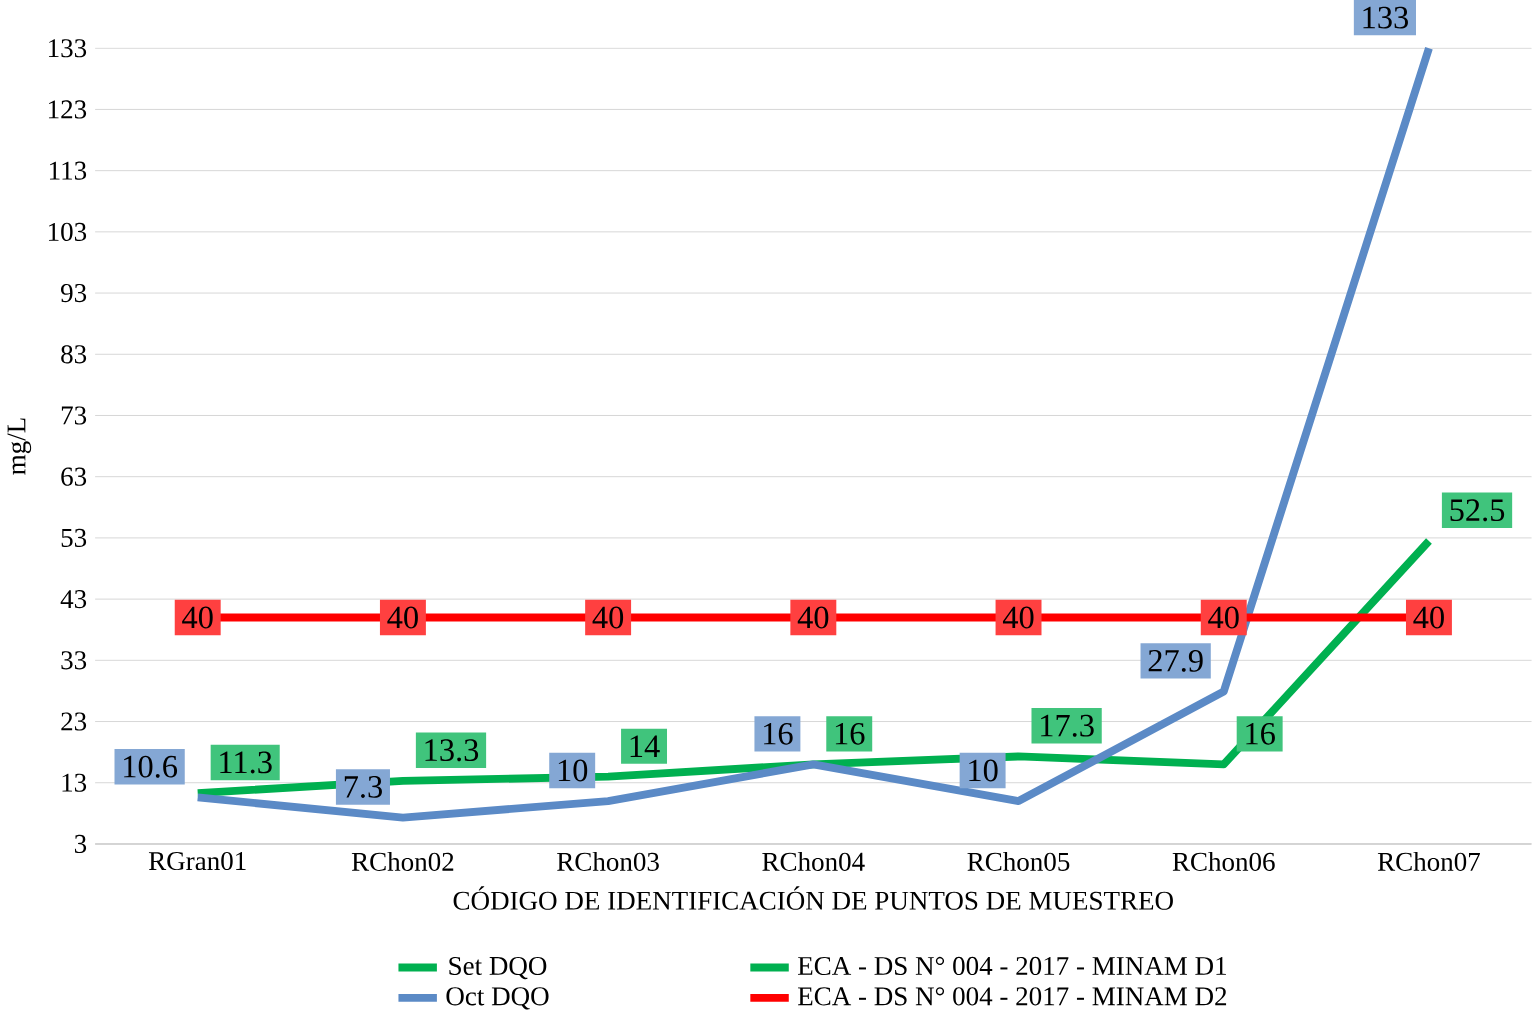  Describe the element at coordinates (67, 48) in the screenshot. I see `y-tick-label: 133` at that location.